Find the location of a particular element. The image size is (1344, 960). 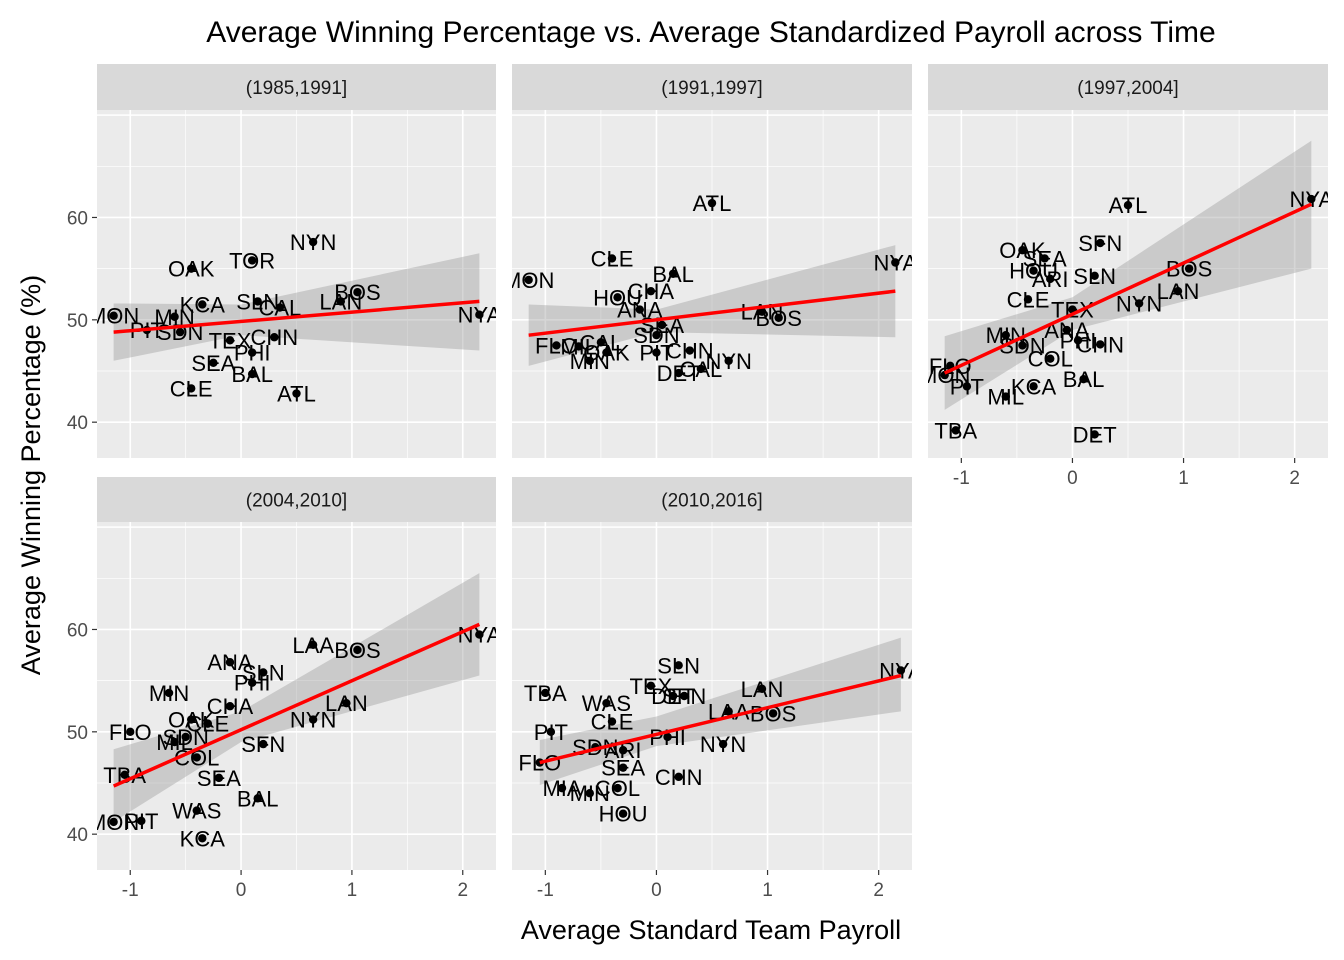

x-tick-label: -1 is located at coordinates (130, 890).